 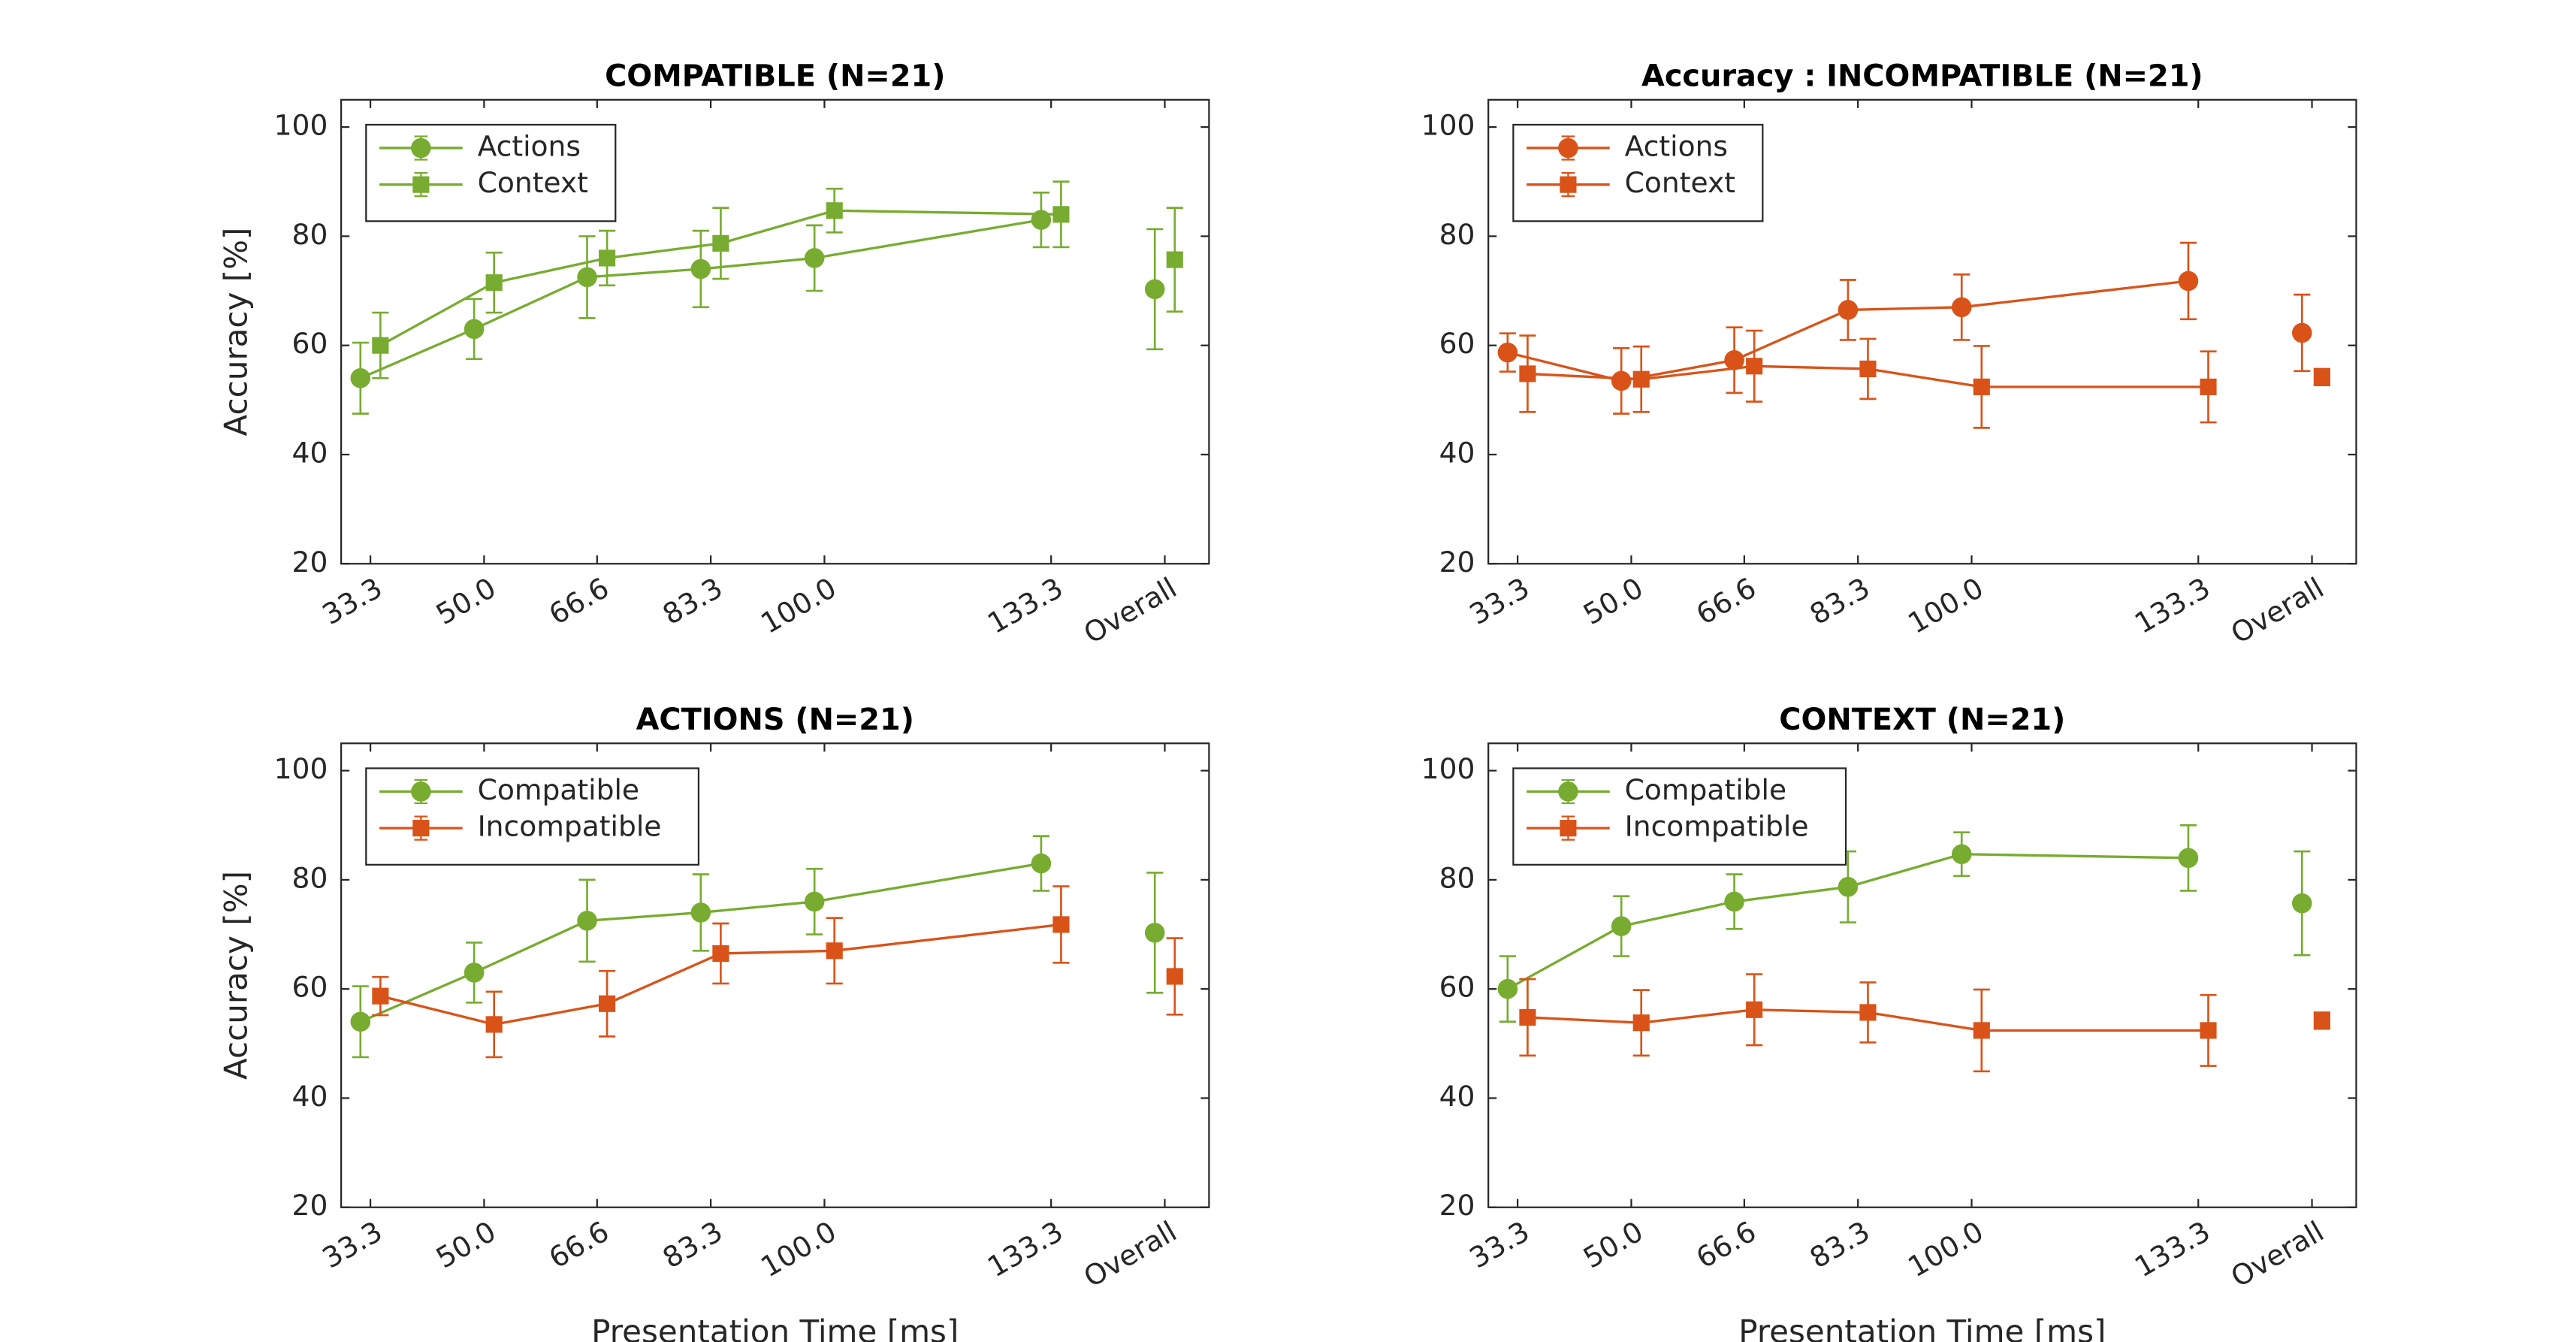 I want to click on chart-title: Accuracy : INCOMPATIBLE (N=21), so click(x=1922, y=77).